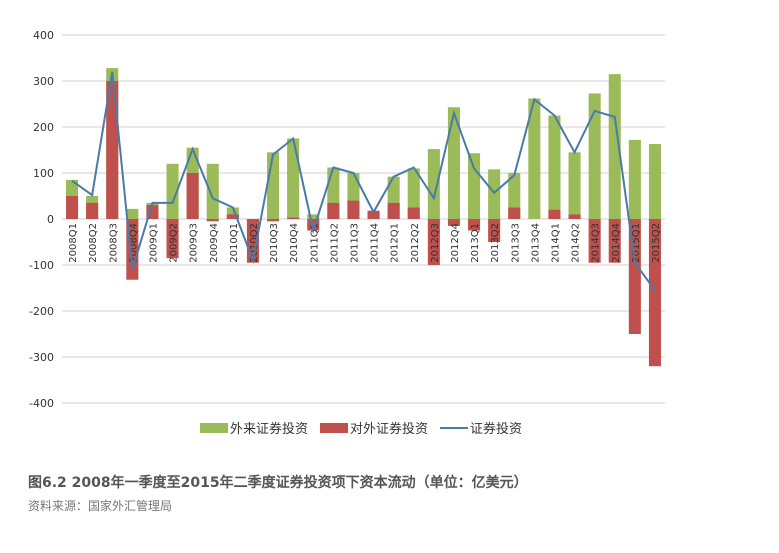 The width and height of the screenshot is (779, 553). Describe the element at coordinates (495, 243) in the screenshot. I see `x-tick-label: 2013Q2` at that location.